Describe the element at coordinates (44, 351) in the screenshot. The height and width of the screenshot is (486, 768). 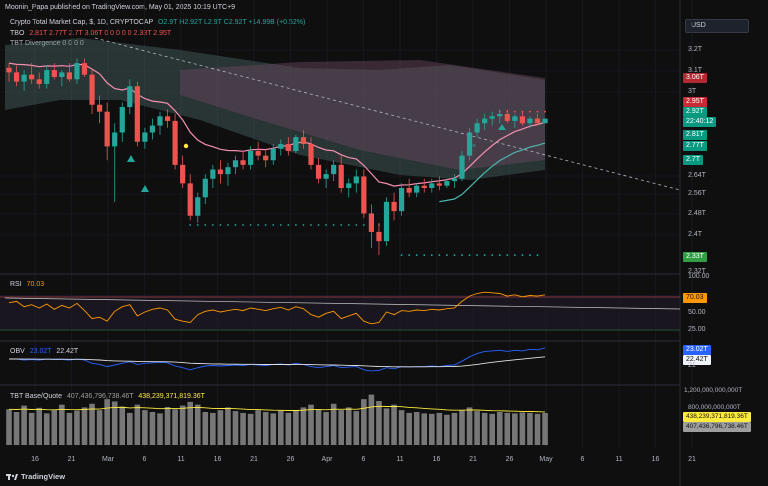
I see `obv-legend: OBV 23.02T 22.42T` at that location.